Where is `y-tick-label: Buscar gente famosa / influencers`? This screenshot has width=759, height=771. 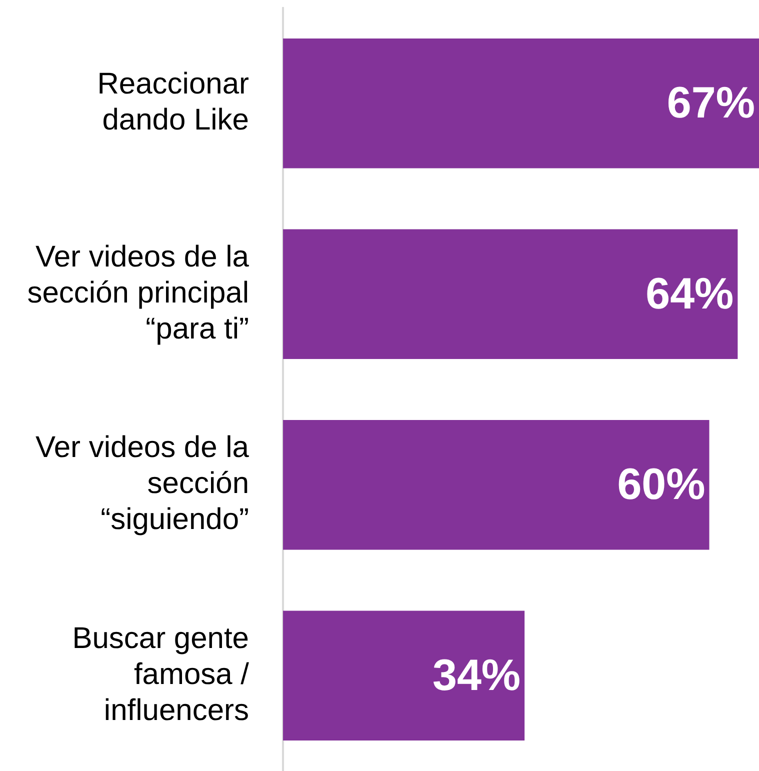
y-tick-label: Buscar gente famosa / influencers is located at coordinates (161, 674).